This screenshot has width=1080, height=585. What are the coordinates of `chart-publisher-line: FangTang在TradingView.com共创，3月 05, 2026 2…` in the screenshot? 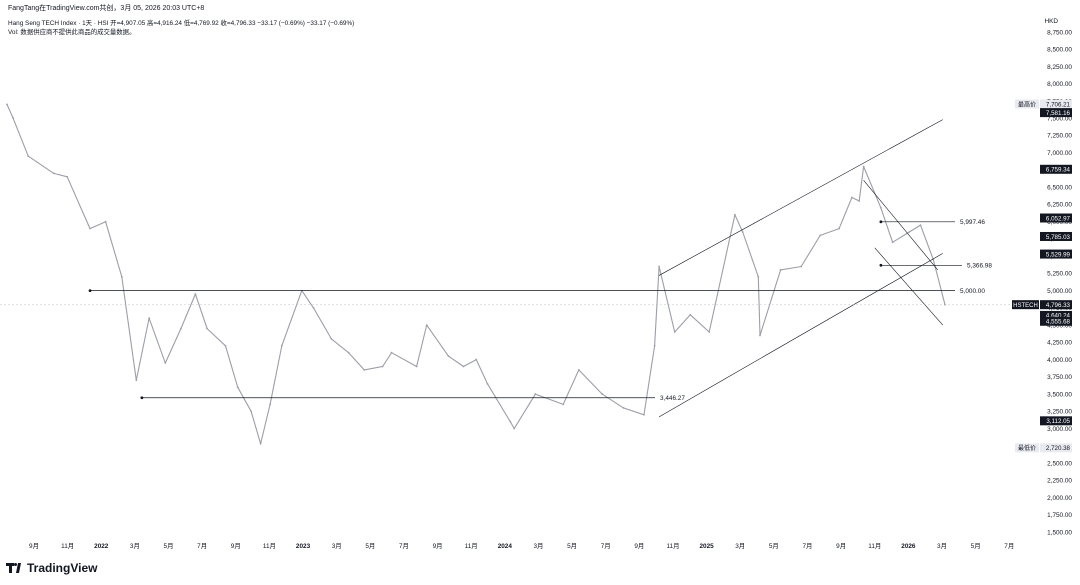 It's located at (106, 8).